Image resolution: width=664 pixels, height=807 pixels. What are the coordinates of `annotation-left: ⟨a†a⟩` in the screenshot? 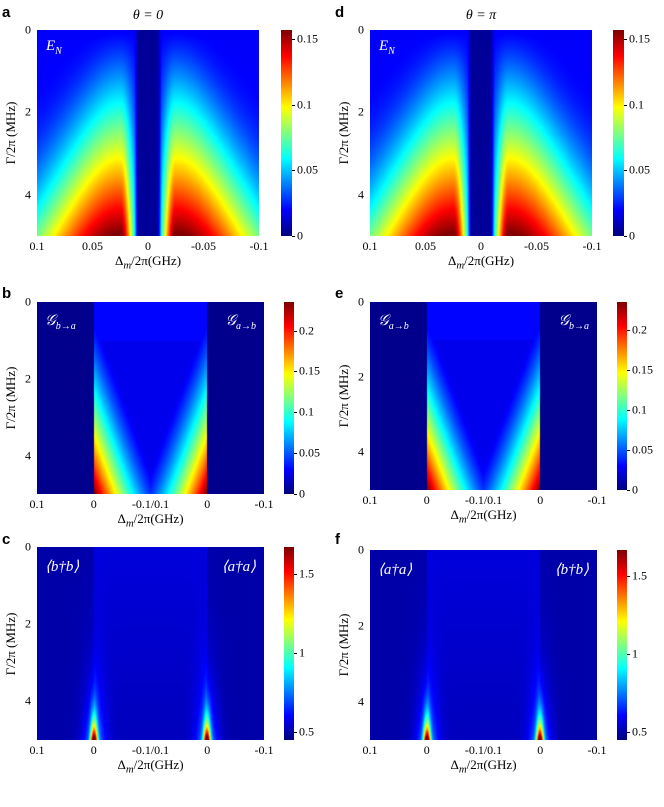 It's located at (395, 569).